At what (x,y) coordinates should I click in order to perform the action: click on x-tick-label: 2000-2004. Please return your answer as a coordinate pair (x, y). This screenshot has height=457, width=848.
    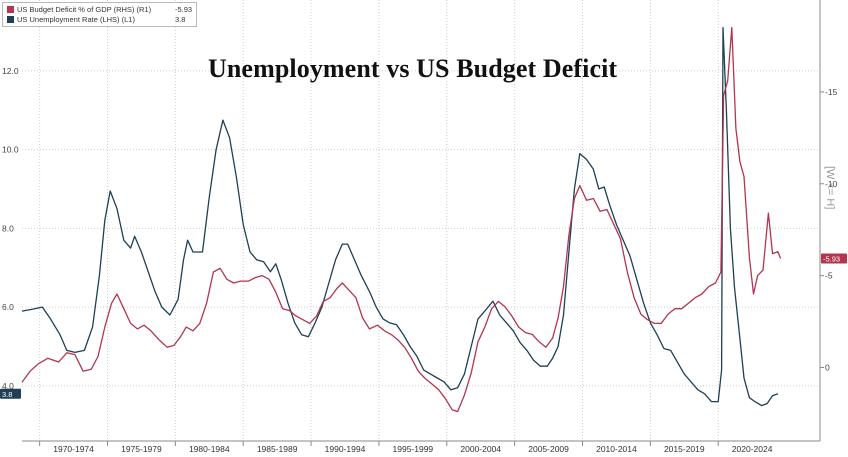
    Looking at the image, I should click on (480, 449).